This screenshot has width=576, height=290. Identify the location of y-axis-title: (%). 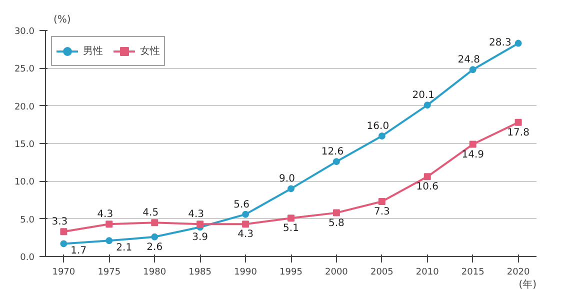
(62, 20).